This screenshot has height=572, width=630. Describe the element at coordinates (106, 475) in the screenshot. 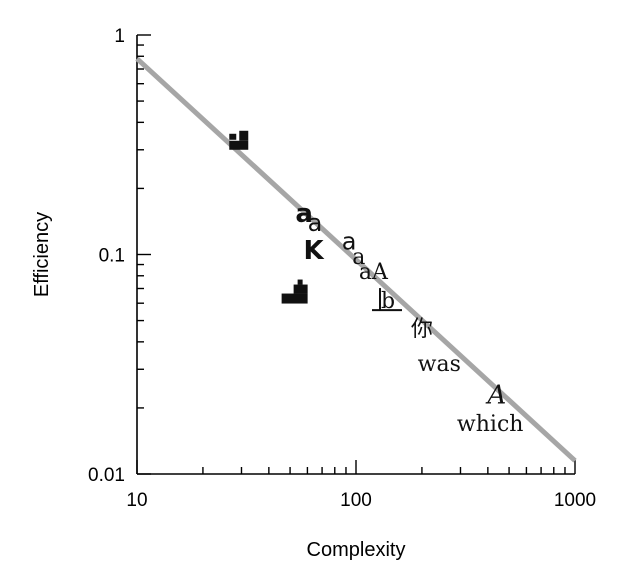

I see `y-tick-label: 0.01` at that location.